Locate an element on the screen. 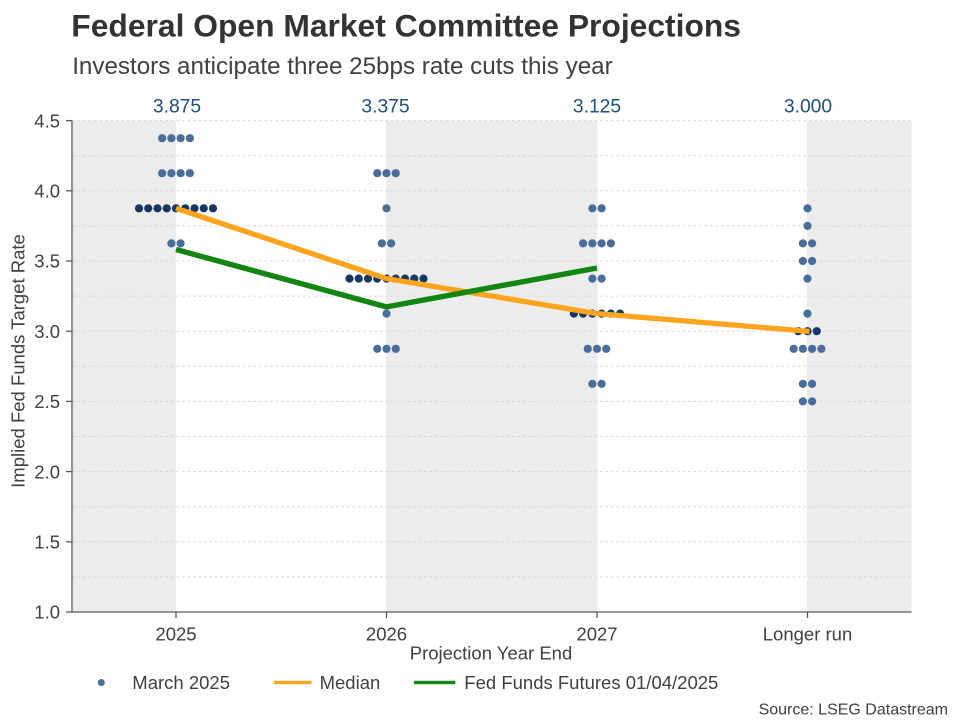 The image size is (960, 720). svg-text: Fed Funds Futures 01/04/2025 is located at coordinates (591, 682).